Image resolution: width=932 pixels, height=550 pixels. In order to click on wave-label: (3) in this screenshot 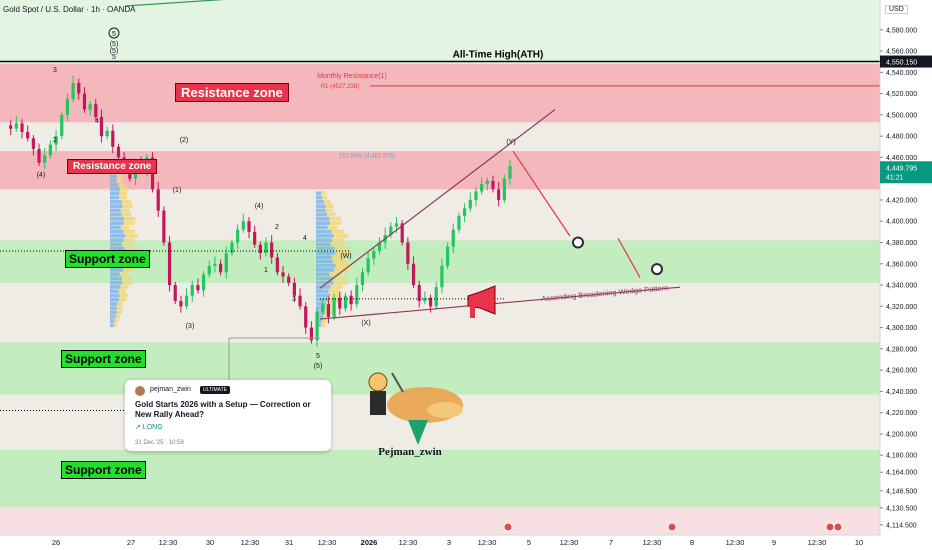, I will do `click(190, 326)`.